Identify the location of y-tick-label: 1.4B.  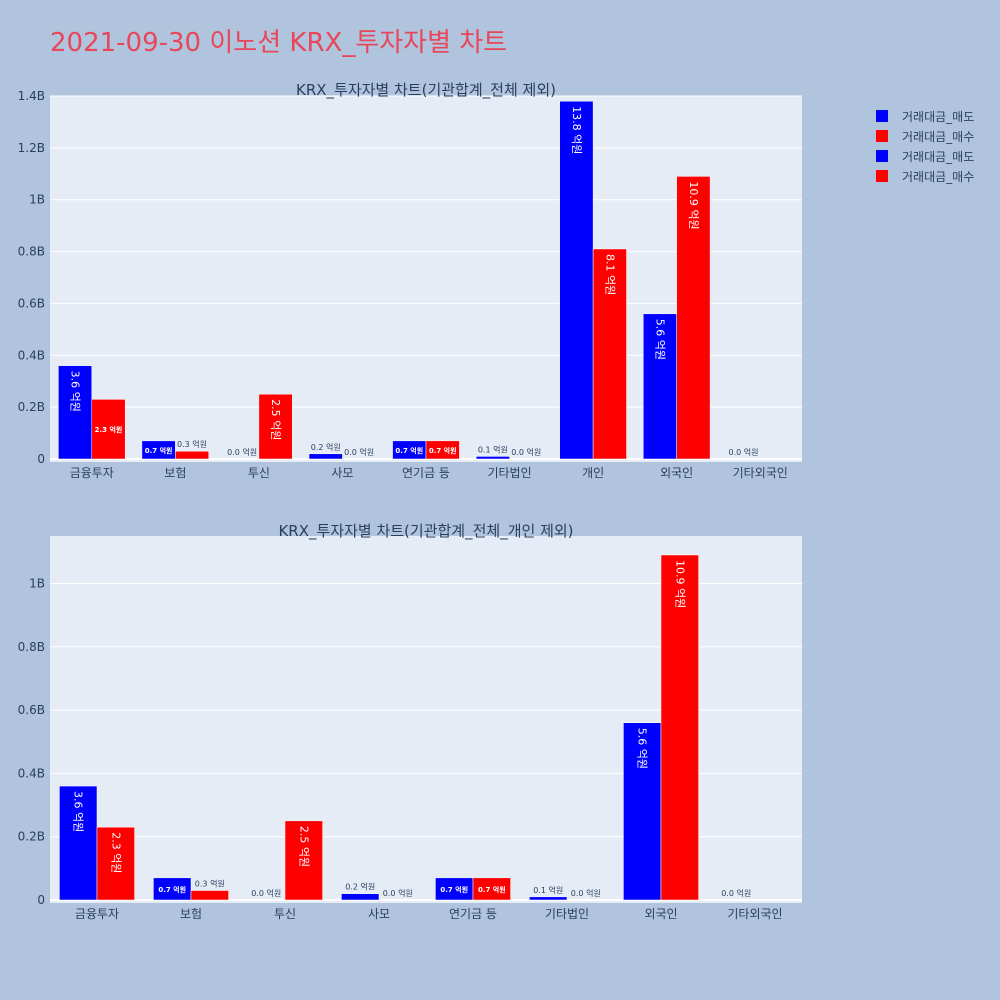
(31, 96).